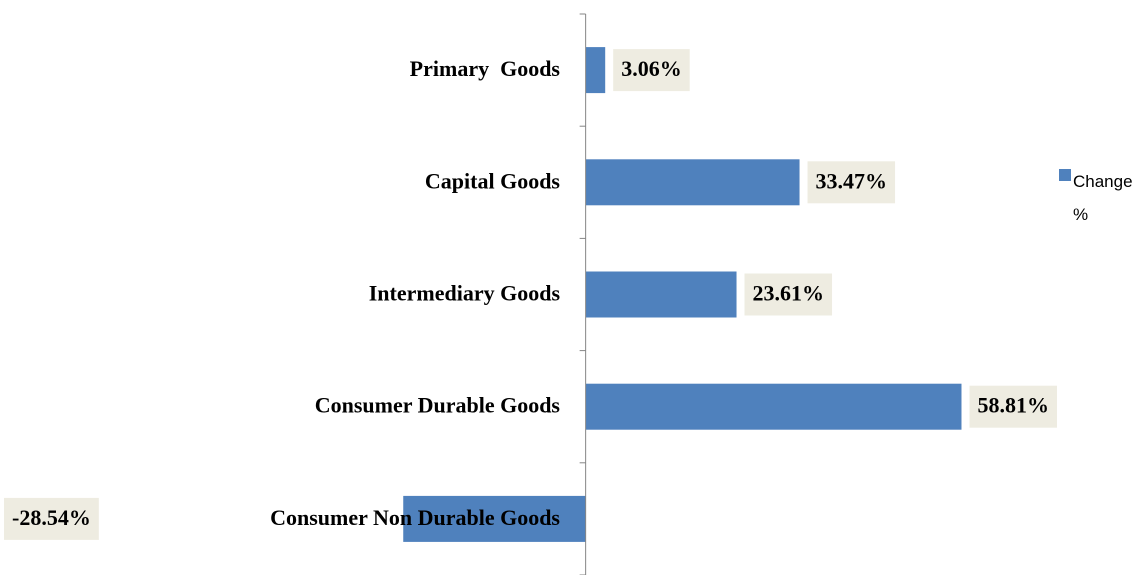  Describe the element at coordinates (415, 517) in the screenshot. I see `y-tick-label: Consumer Non Durable Goods` at that location.